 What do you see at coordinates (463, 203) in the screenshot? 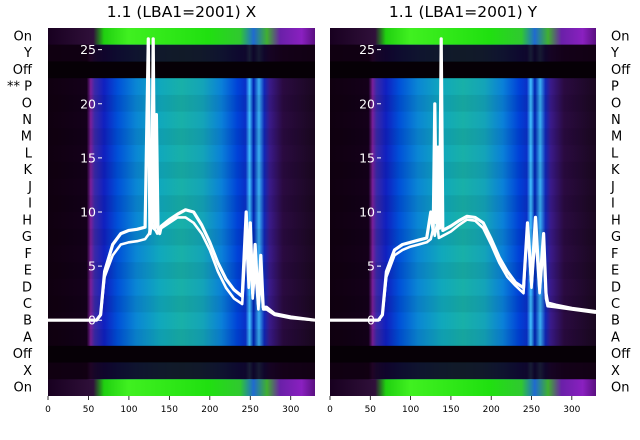
I see `heatmap-row-i` at bounding box center [463, 203].